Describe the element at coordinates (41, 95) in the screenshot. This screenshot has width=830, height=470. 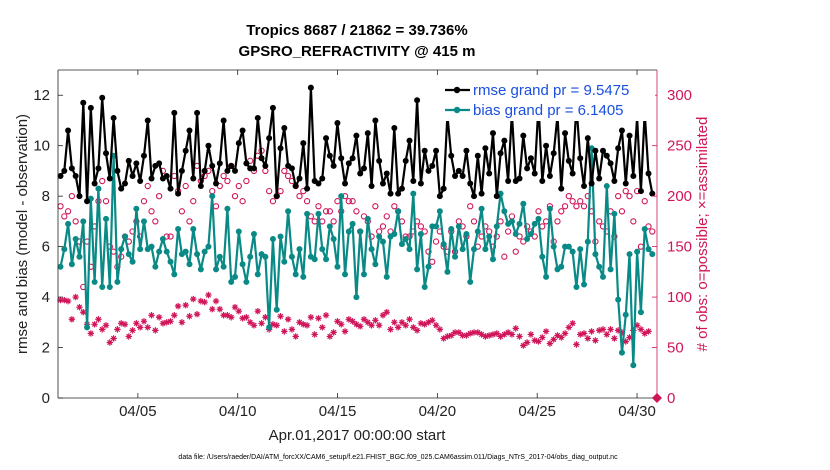
I see `y-left-tick-label: 12` at that location.